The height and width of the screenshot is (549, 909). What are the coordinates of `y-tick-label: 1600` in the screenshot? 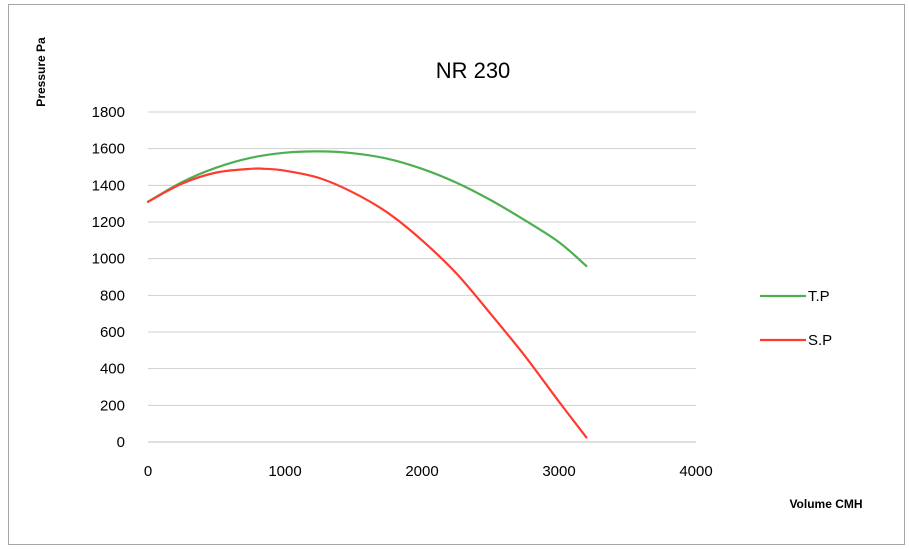 It's located at (108, 149).